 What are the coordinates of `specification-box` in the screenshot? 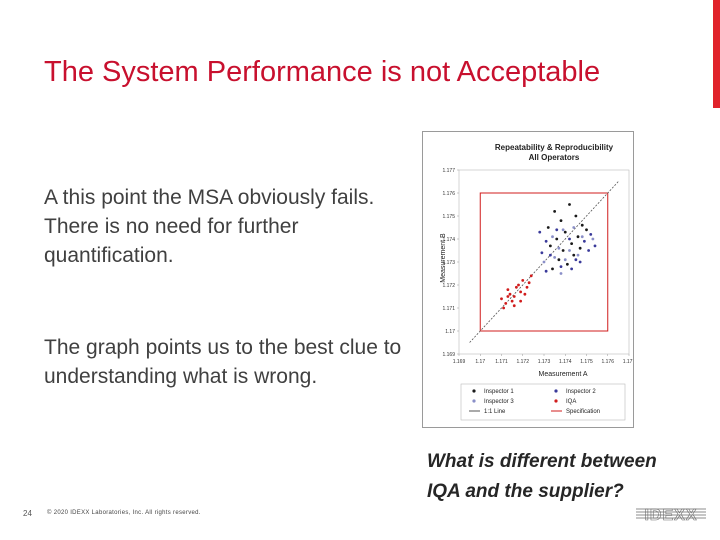 It's located at (544, 262).